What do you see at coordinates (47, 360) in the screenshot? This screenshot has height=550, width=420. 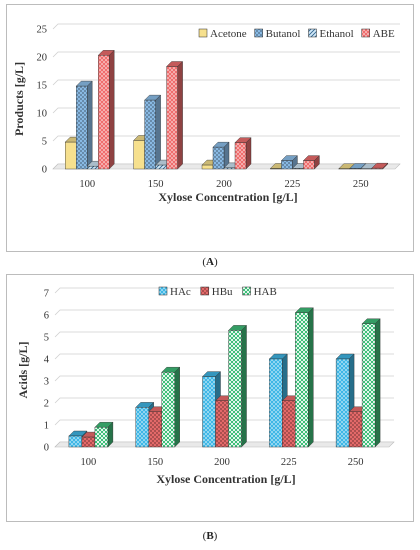 I see `acids-y-tick-label: 4` at bounding box center [47, 360].